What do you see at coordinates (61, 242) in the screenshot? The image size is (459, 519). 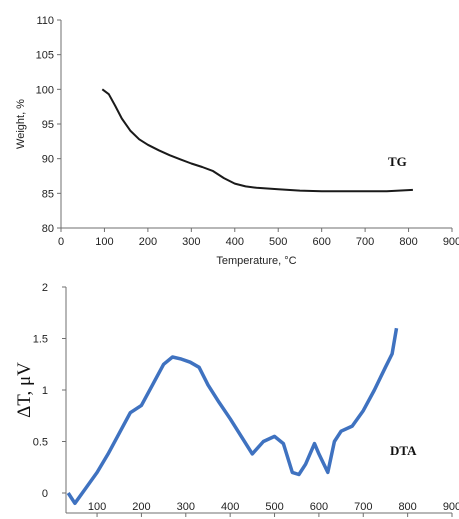 I see `tg-x-tick-label: 0` at bounding box center [61, 242].